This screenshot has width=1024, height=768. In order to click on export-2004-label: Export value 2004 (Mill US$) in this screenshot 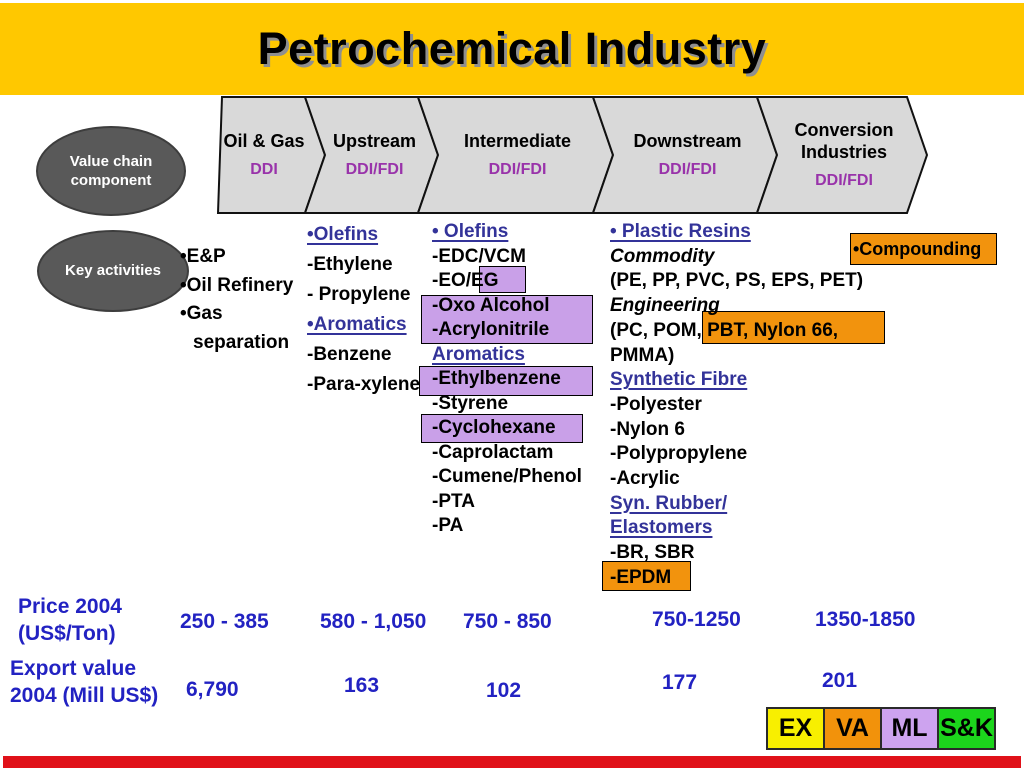, I will do `click(84, 682)`.